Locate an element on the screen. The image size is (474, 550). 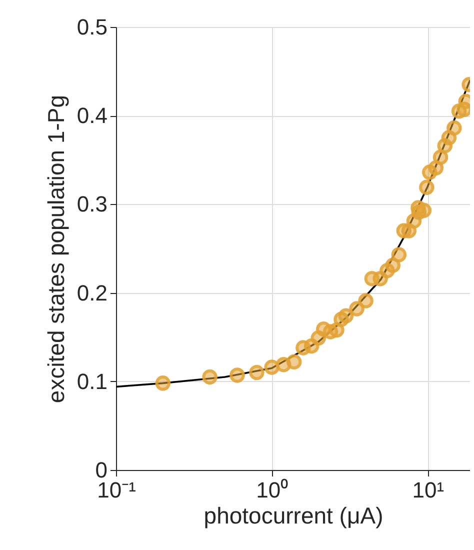
y-tick-label: 0.5 is located at coordinates (92, 27).